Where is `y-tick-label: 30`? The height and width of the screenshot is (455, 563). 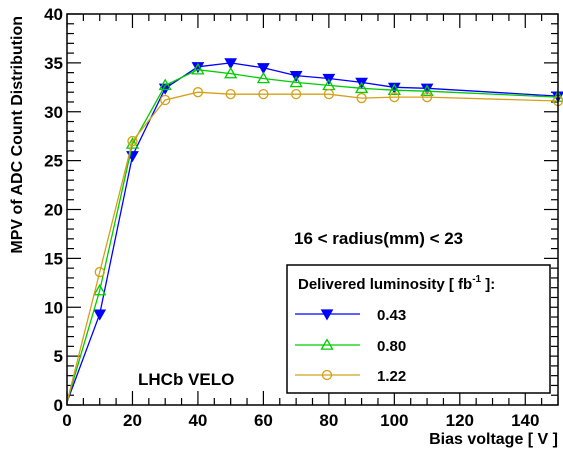 y-tick-label: 30 is located at coordinates (53, 112).